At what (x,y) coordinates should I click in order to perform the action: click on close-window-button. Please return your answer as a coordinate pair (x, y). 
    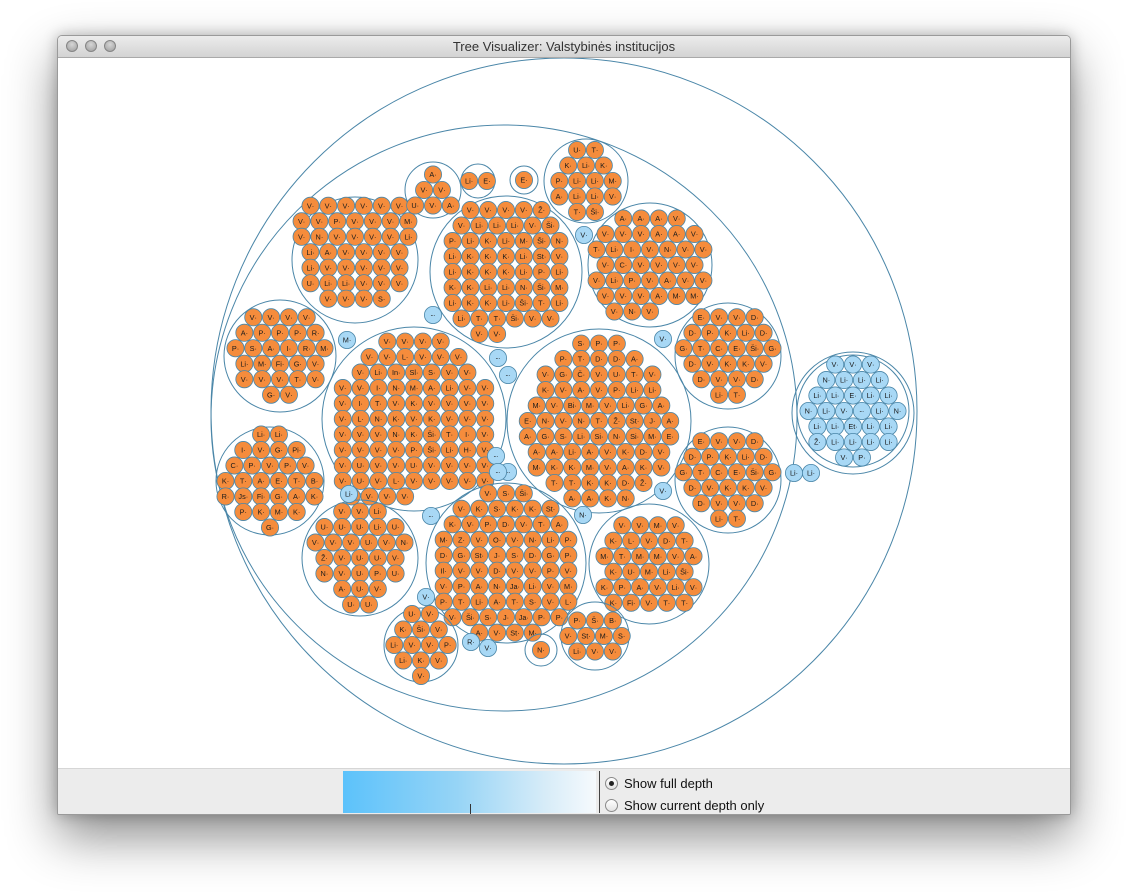
    Looking at the image, I should click on (72, 46).